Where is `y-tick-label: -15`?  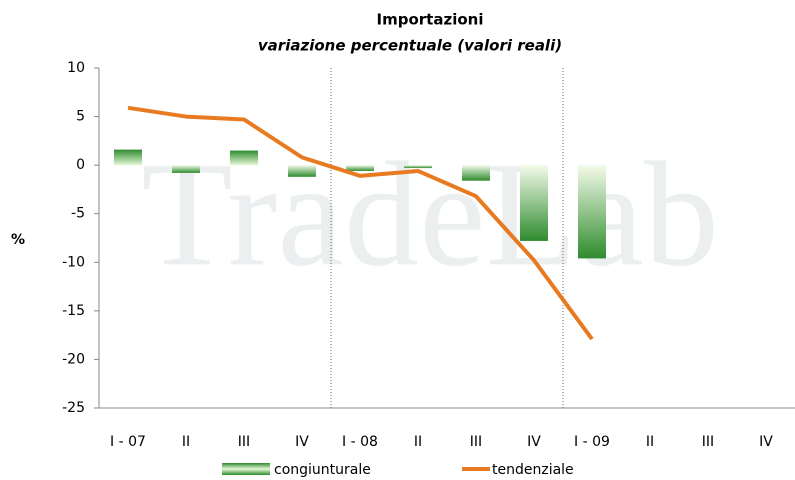
y-tick-label: -15 is located at coordinates (73, 311).